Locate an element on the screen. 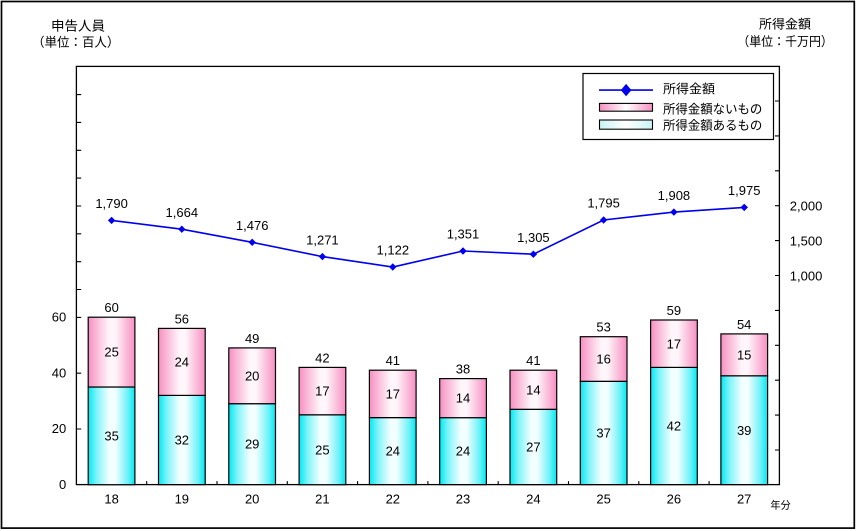  svg-text: 1,000 is located at coordinates (806, 276).